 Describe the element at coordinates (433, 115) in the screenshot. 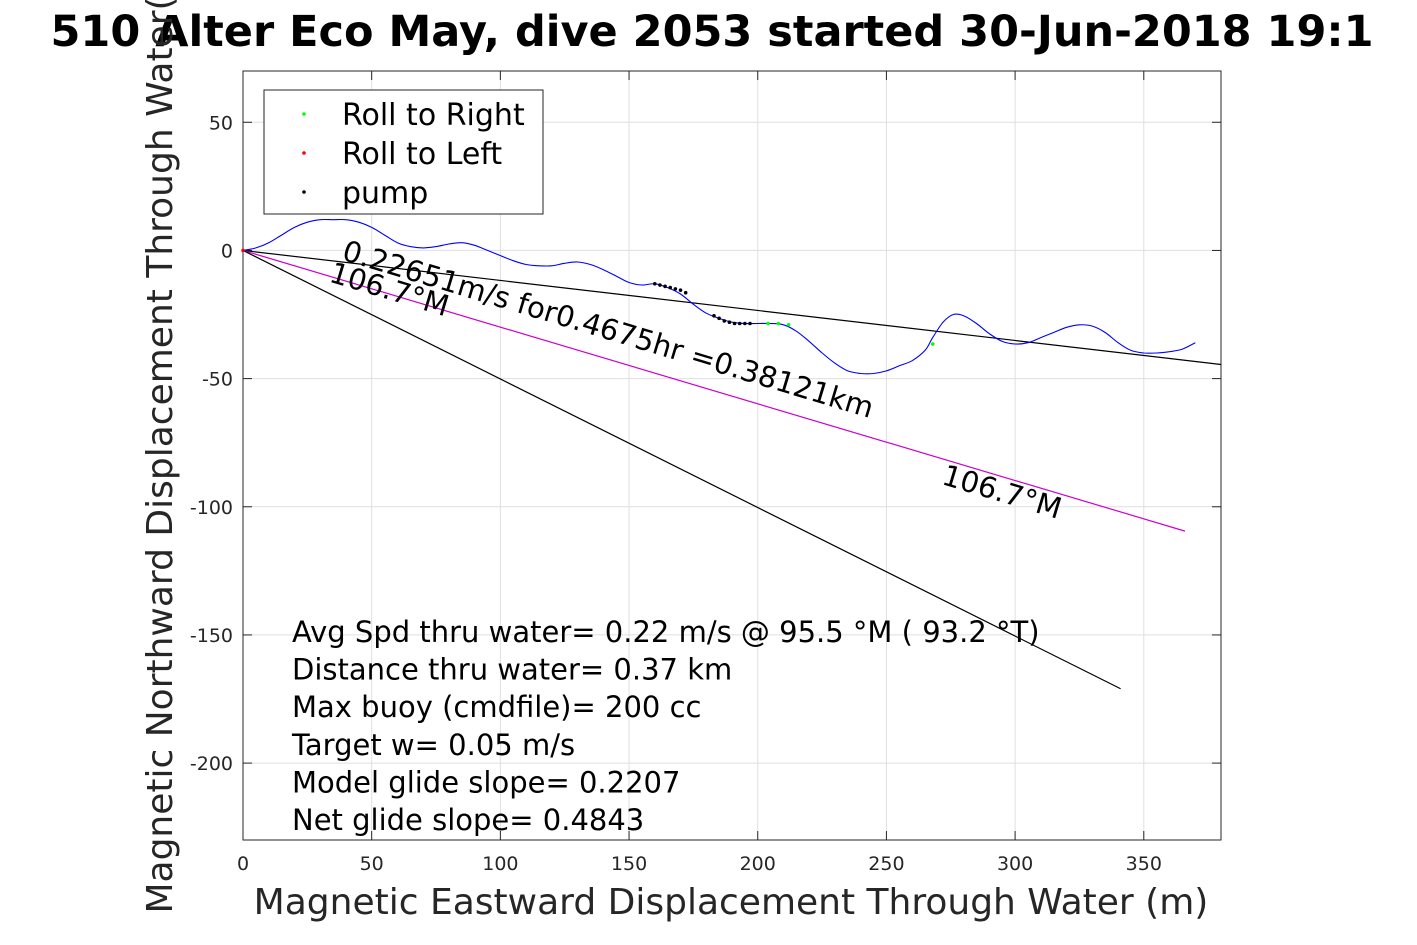

I see `legend-label: Roll to Right` at that location.